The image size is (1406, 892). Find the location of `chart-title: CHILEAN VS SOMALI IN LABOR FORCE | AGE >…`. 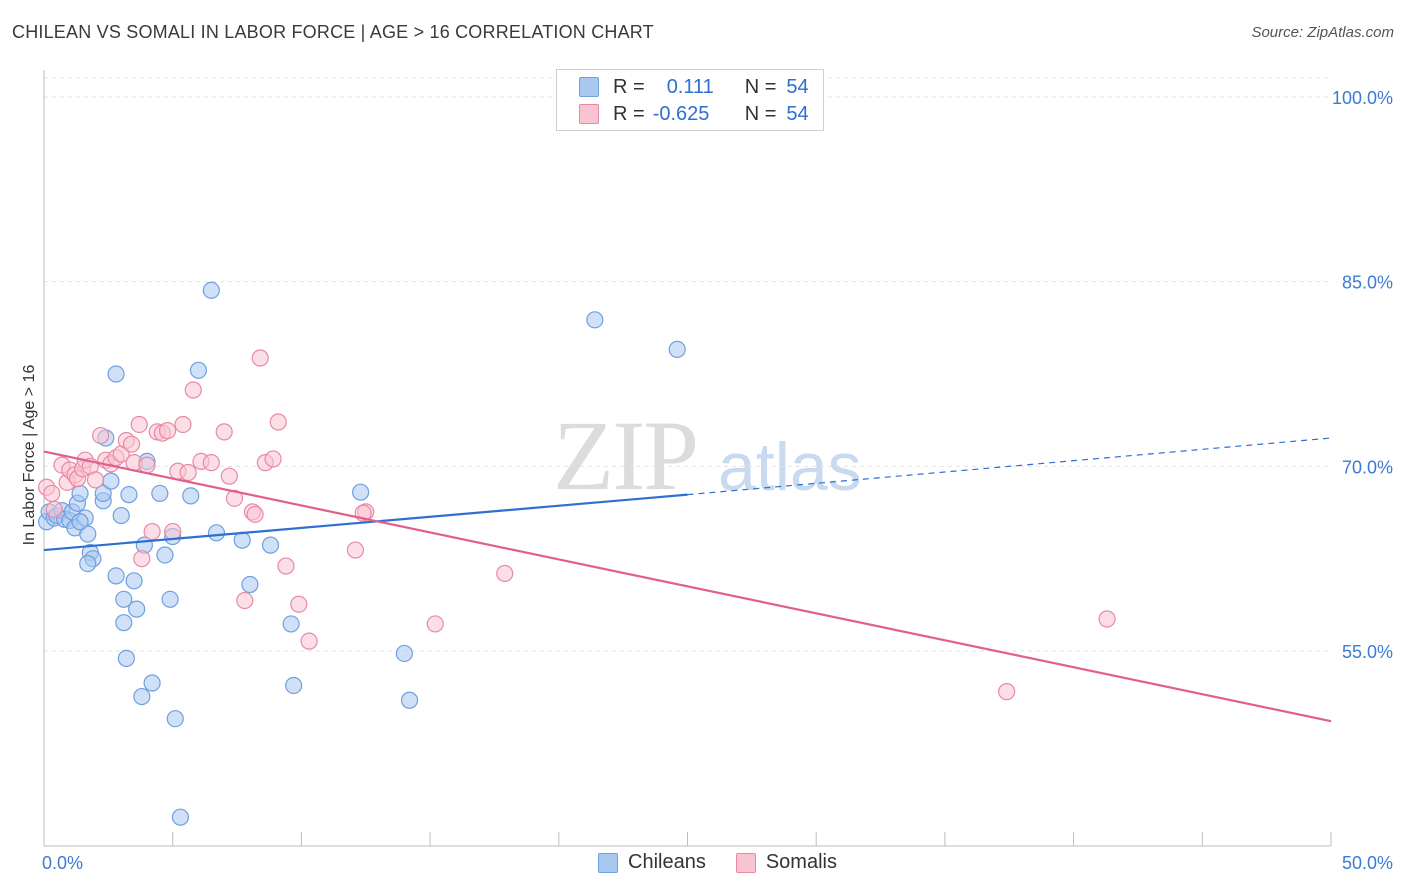

chart-title: CHILEAN VS SOMALI IN LABOR FORCE | AGE >… is located at coordinates (333, 32).